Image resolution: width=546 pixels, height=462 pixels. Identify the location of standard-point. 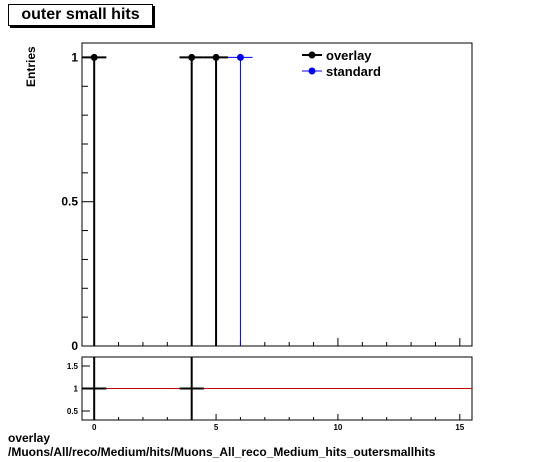
(240, 57).